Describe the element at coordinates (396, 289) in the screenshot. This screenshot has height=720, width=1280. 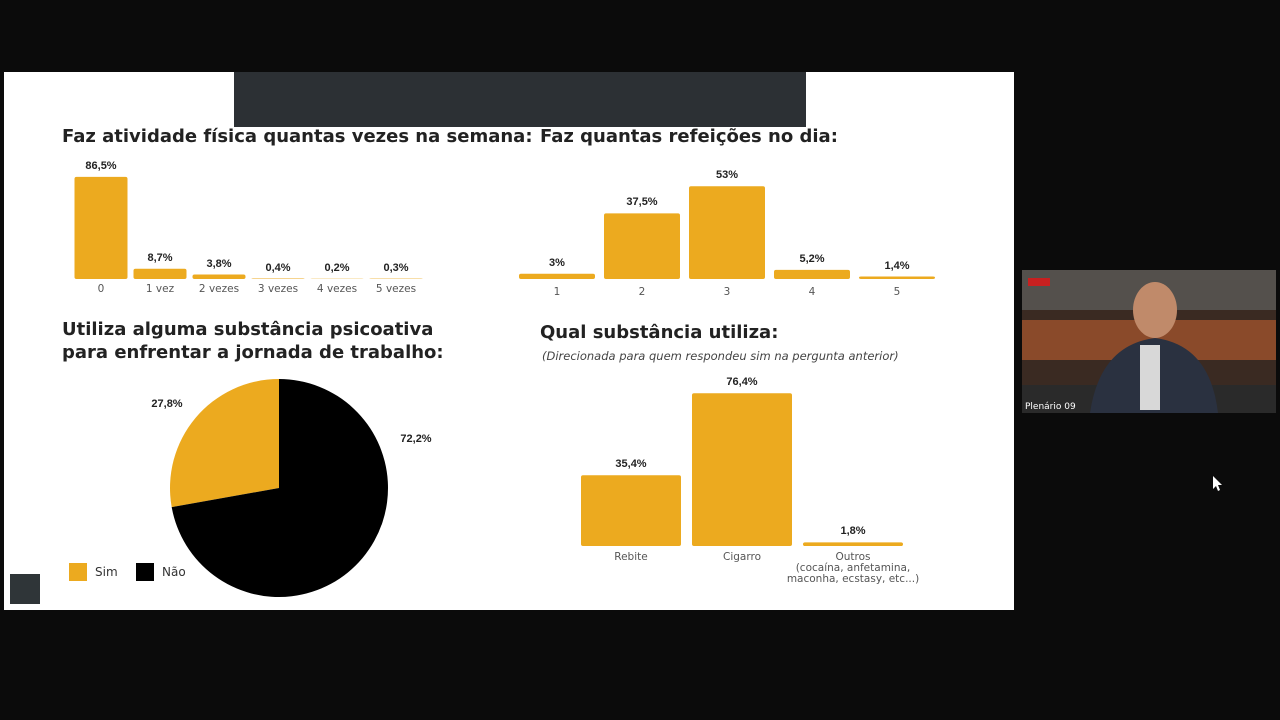
I see `category-label: 5 vezes` at that location.